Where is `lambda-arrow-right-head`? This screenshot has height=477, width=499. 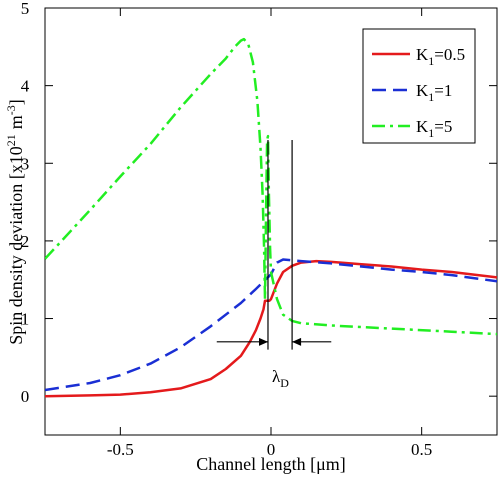 lambda-arrow-right-head is located at coordinates (297, 341).